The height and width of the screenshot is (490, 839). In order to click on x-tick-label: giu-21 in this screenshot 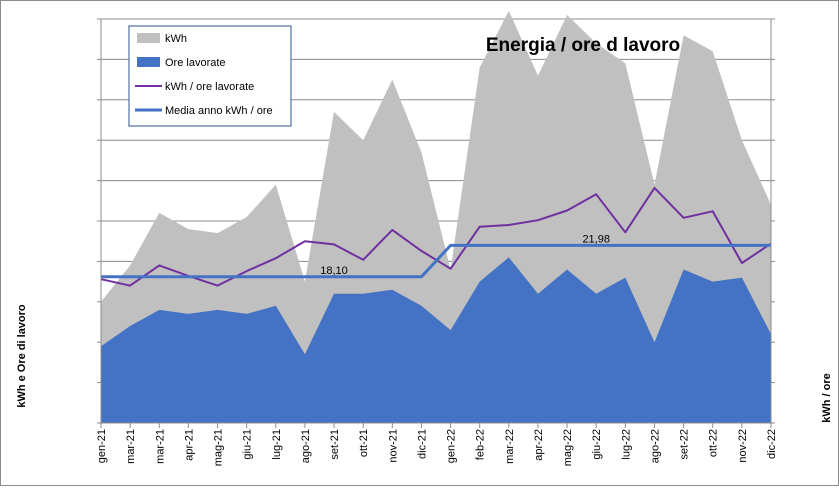, I will do `click(248, 444)`.